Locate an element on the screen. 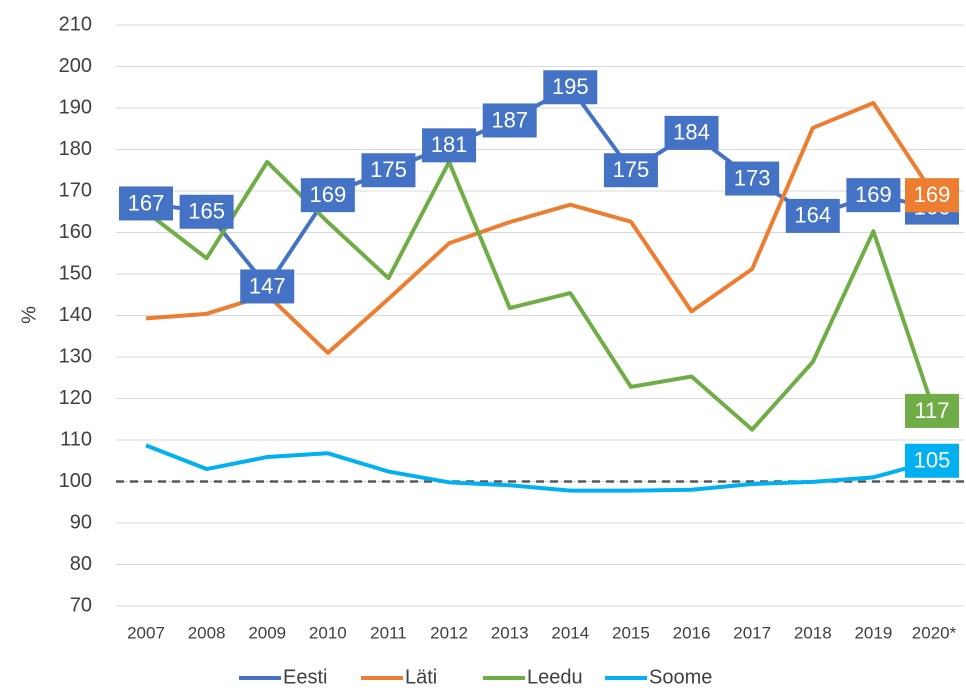 Image resolution: width=966 pixels, height=690 pixels. x-tick-label: 2007 is located at coordinates (146, 632).